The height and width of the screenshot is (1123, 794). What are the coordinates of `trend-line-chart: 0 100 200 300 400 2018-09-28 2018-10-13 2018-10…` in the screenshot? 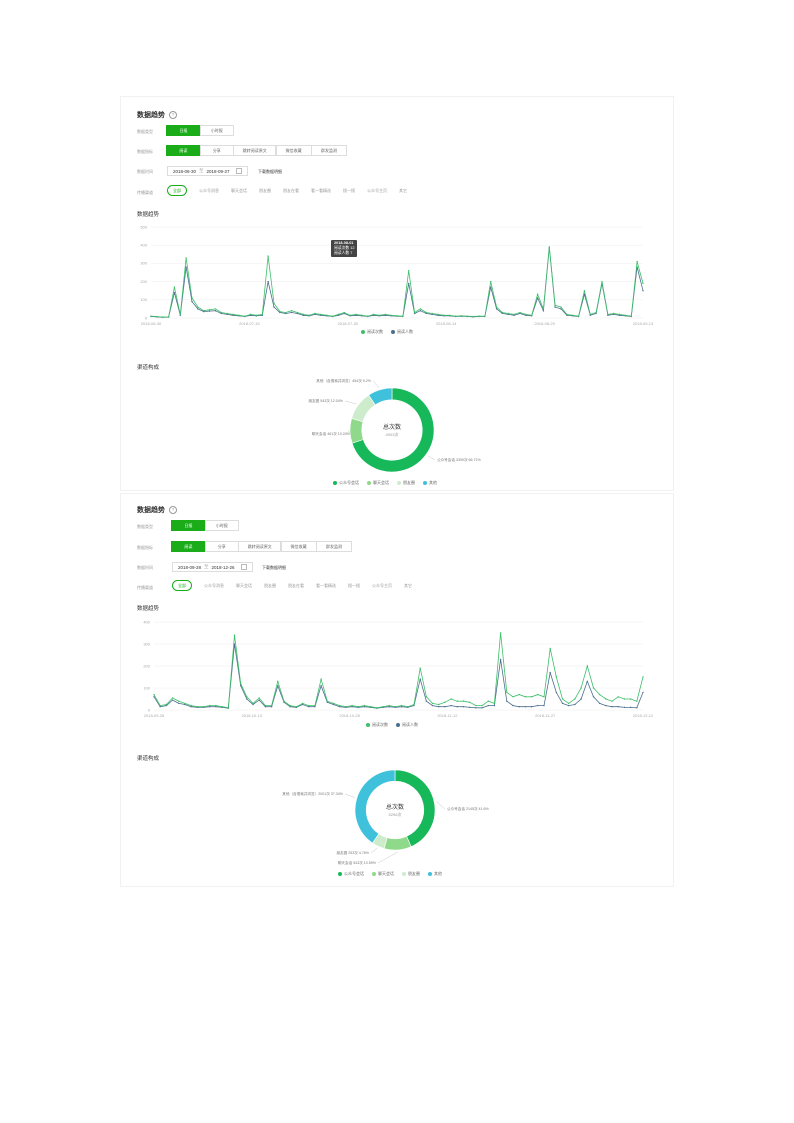 It's located at (397, 671).